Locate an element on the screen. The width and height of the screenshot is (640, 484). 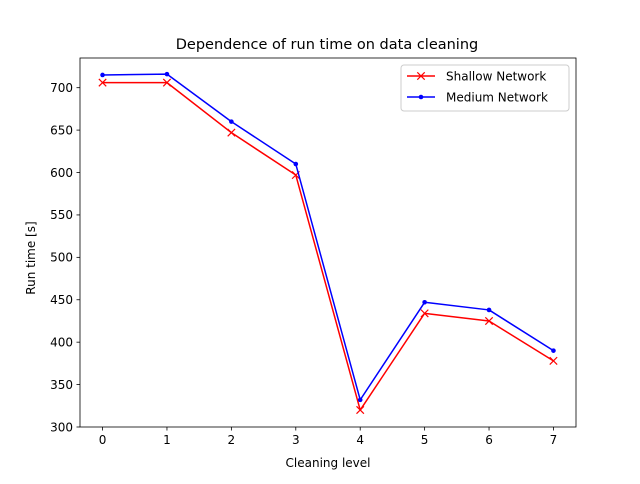
y-tick-label: 450 is located at coordinates (61, 300).